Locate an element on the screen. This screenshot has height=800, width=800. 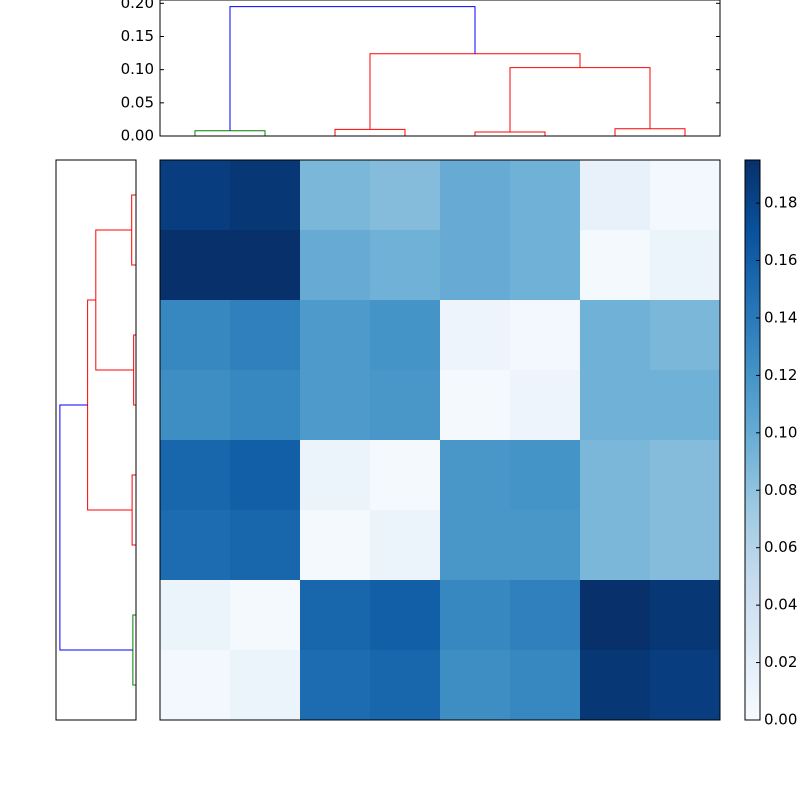
colorbar-tick-label: 0.14 is located at coordinates (780, 317).